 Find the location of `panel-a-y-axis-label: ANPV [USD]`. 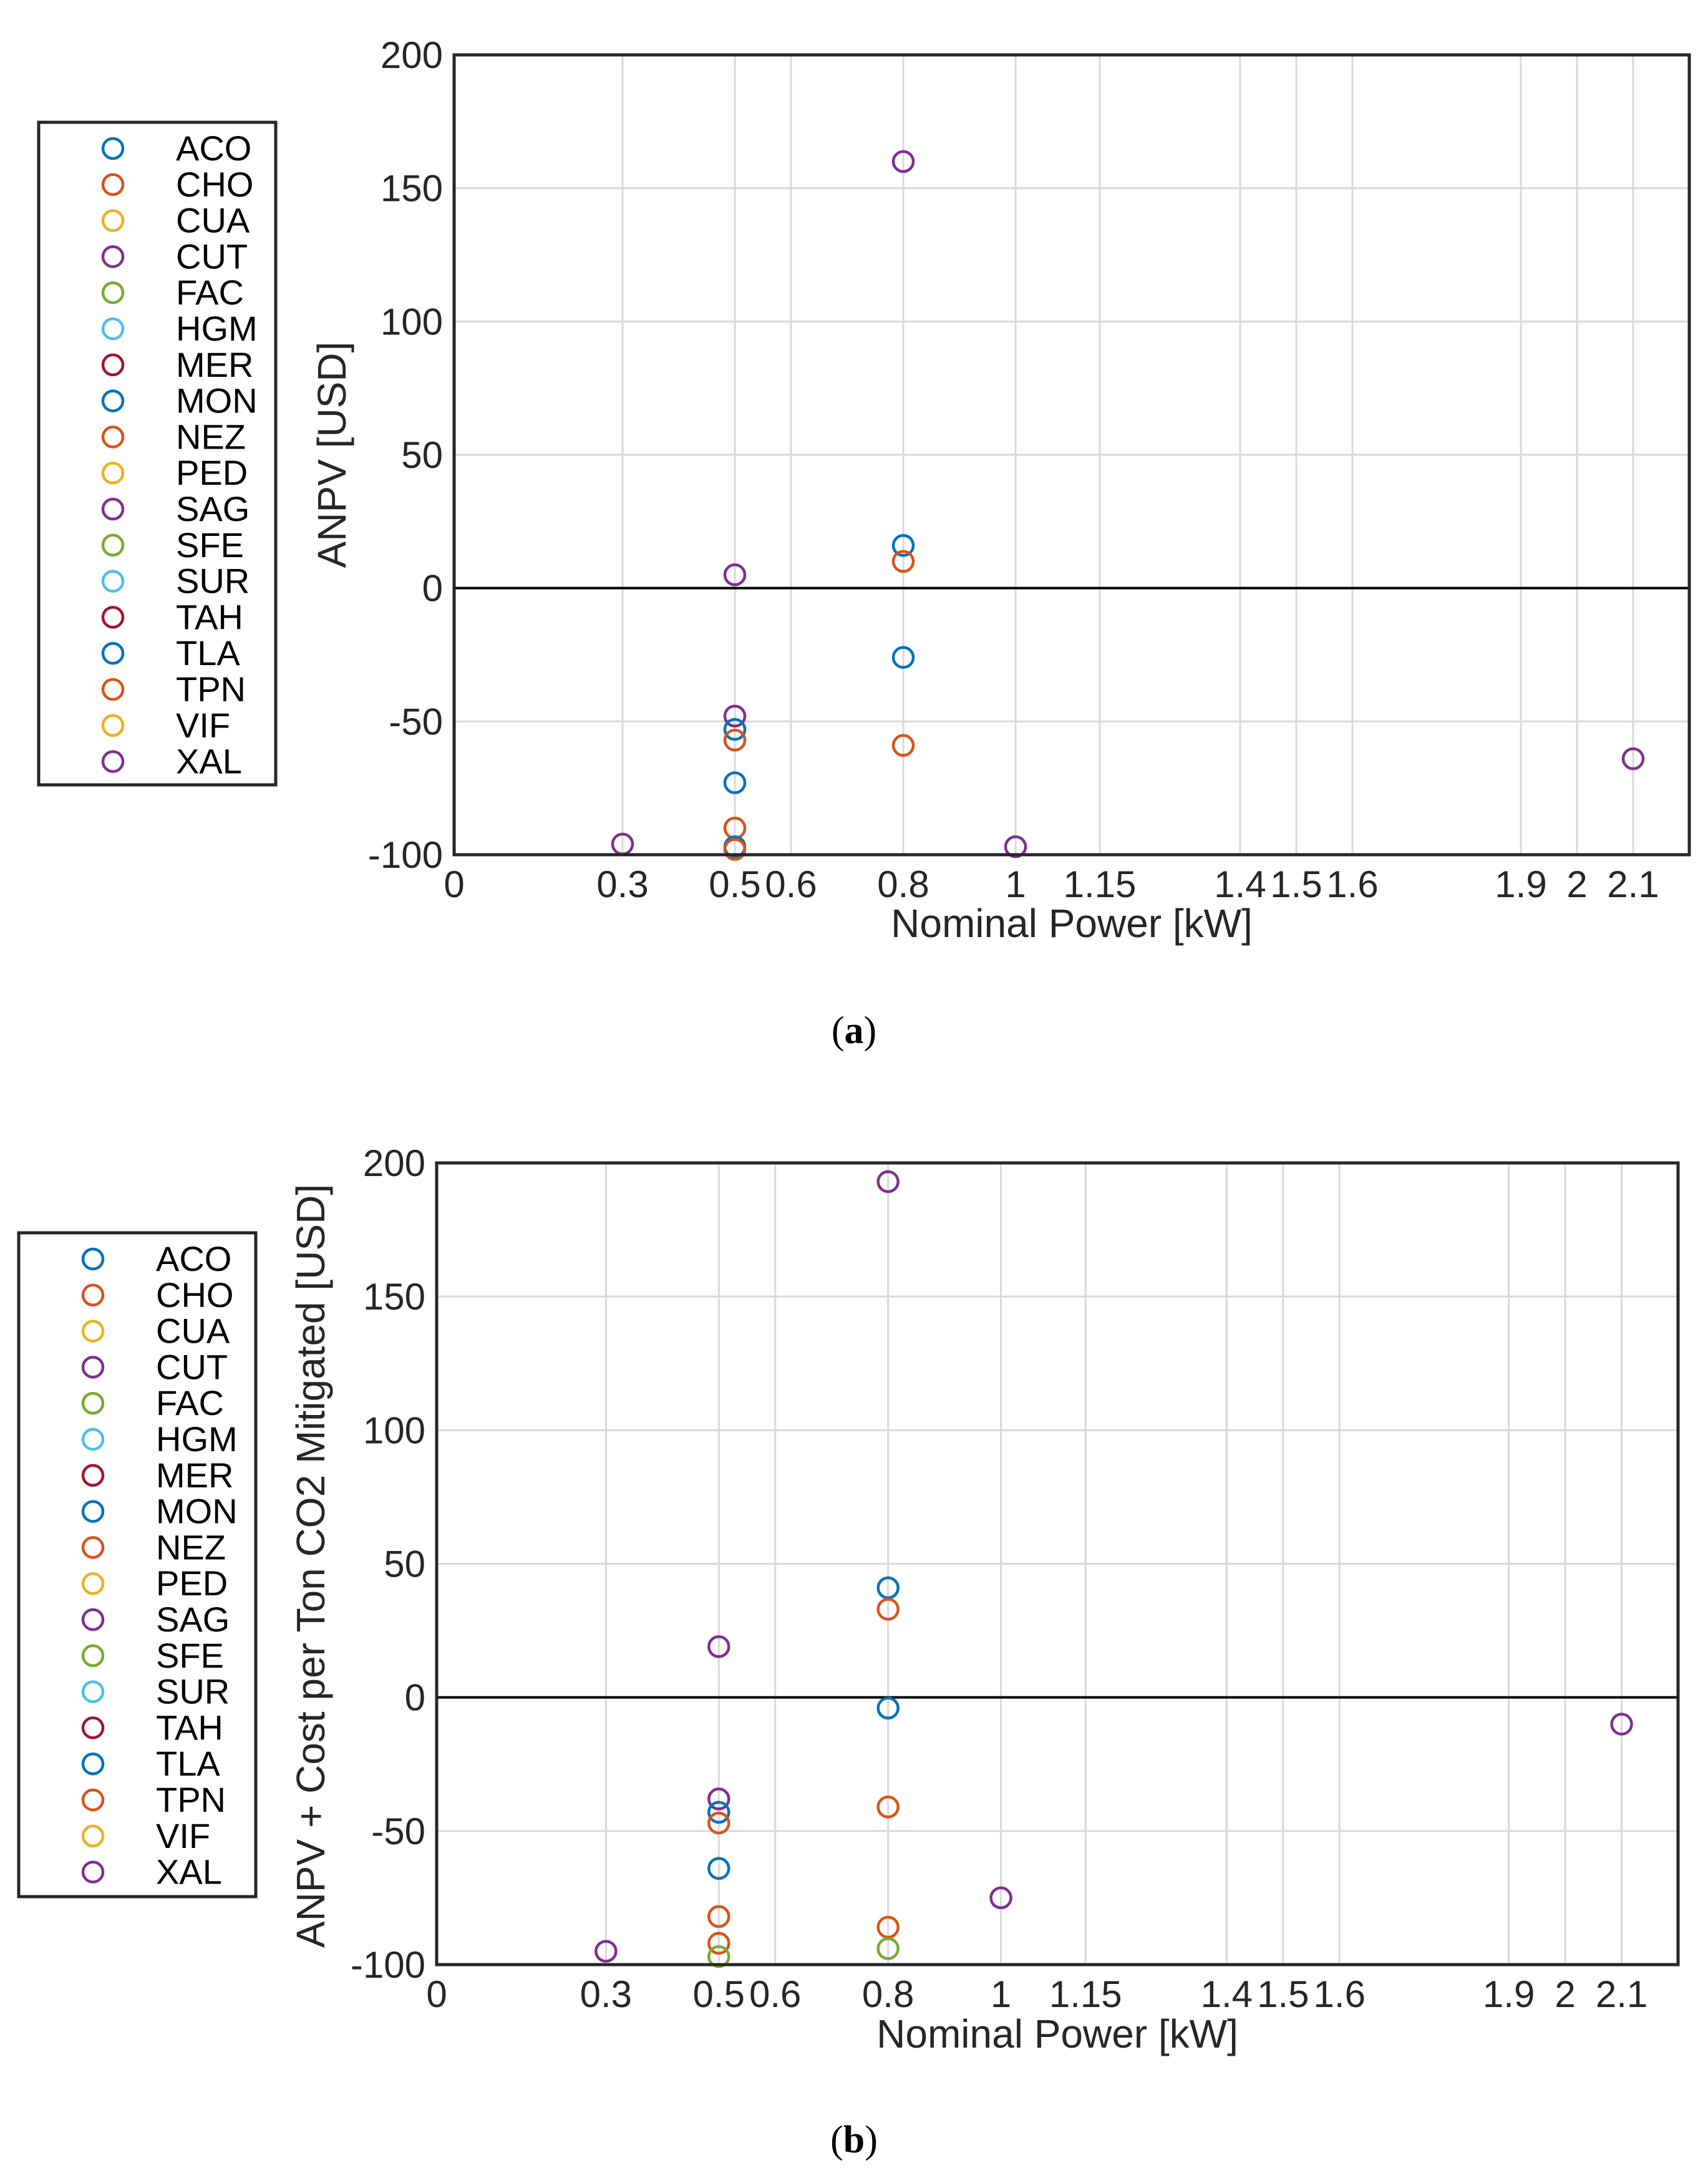

panel-a-y-axis-label: ANPV [USD] is located at coordinates (331, 455).